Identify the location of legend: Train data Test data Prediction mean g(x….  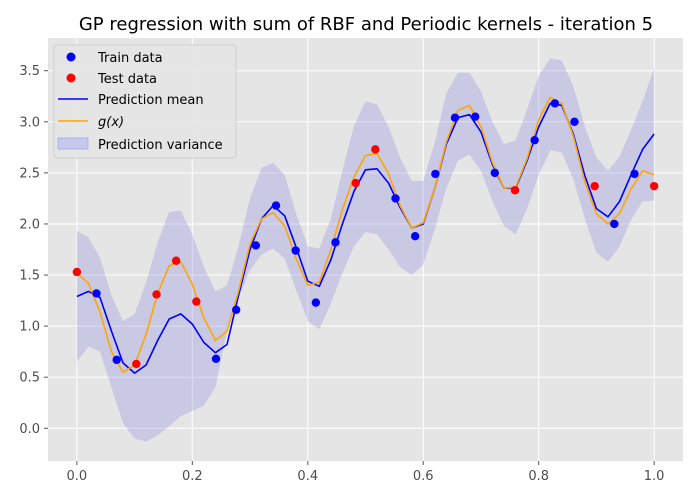
(145, 101).